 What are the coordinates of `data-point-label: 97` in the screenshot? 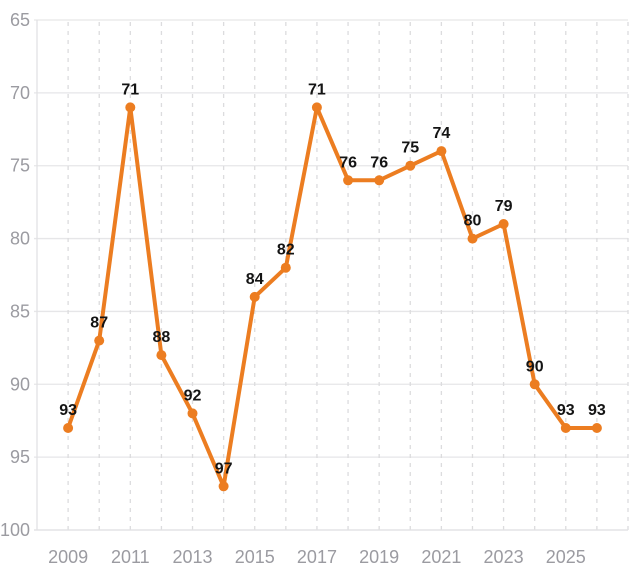 It's located at (224, 468).